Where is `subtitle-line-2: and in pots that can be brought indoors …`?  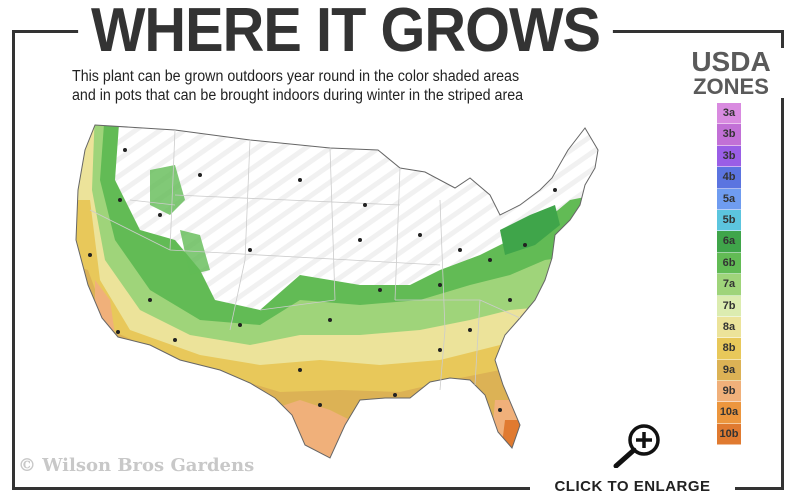 subtitle-line-2: and in pots that can be brought indoors … is located at coordinates (298, 95).